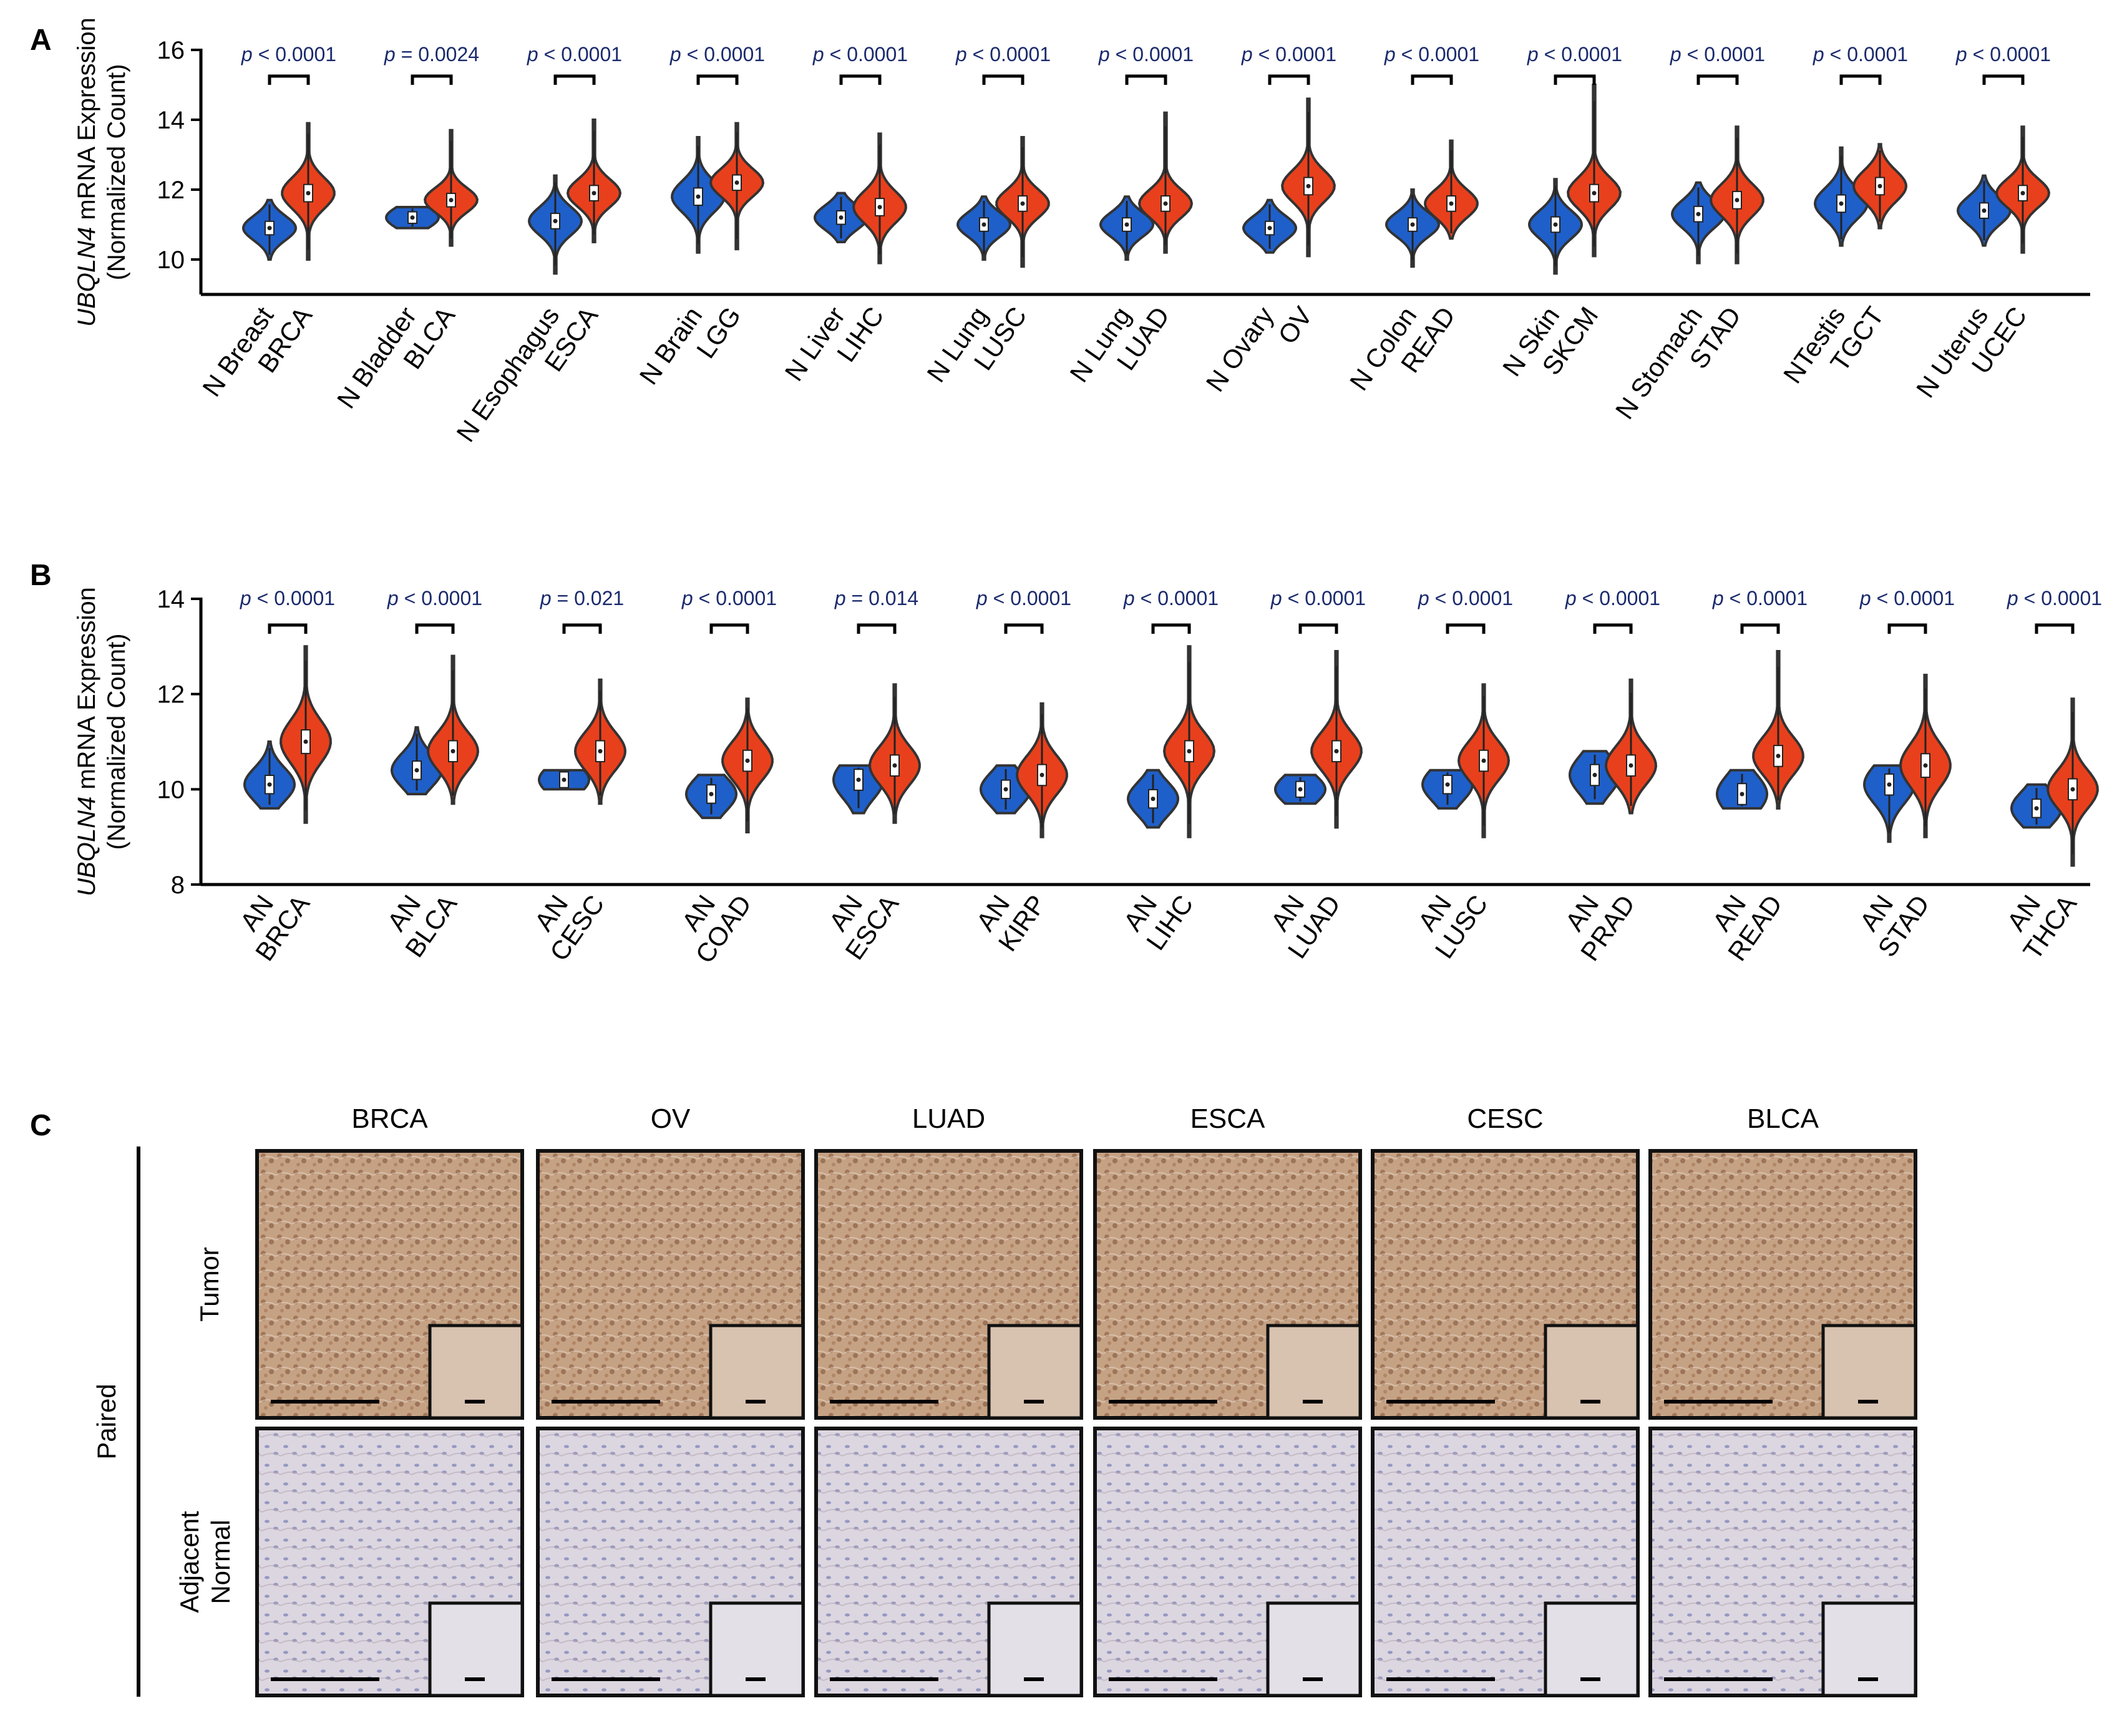 This screenshot has width=2117, height=1736. I want to click on p-value-text: = 0.0024, so click(437, 54).